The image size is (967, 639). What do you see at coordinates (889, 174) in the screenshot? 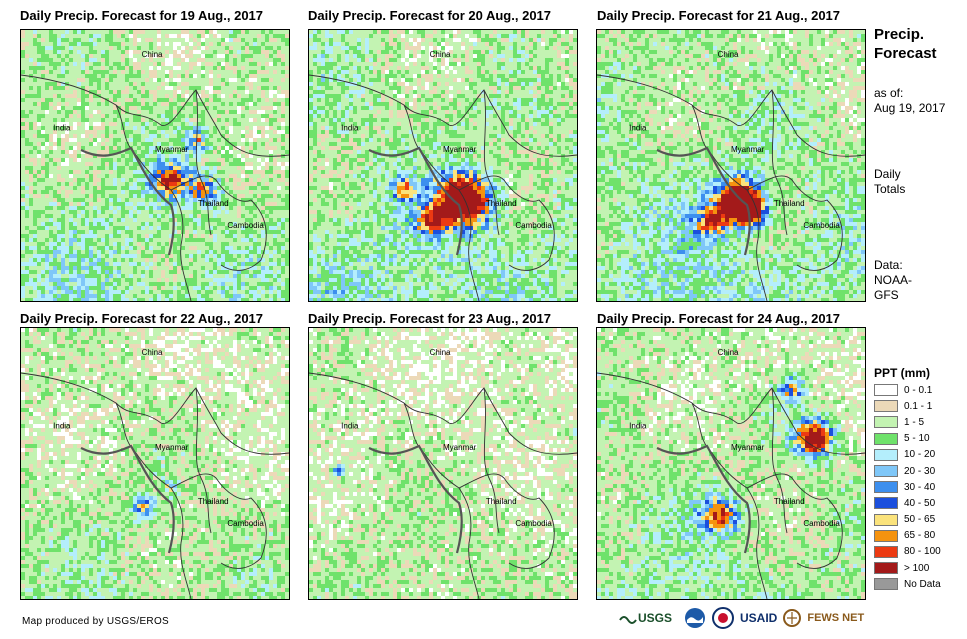
I see `daily-line: Daily` at bounding box center [889, 174].